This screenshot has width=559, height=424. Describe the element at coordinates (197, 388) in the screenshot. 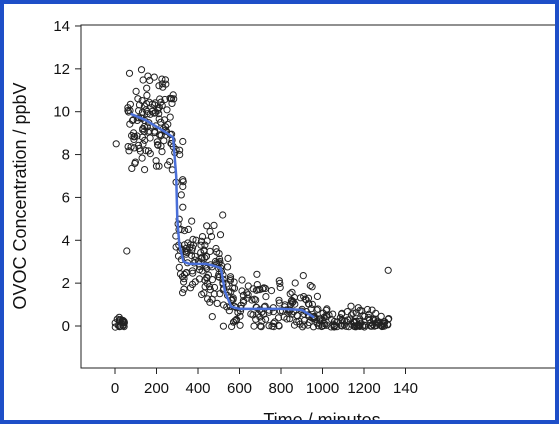

I see `x-tick-label: 400` at that location.